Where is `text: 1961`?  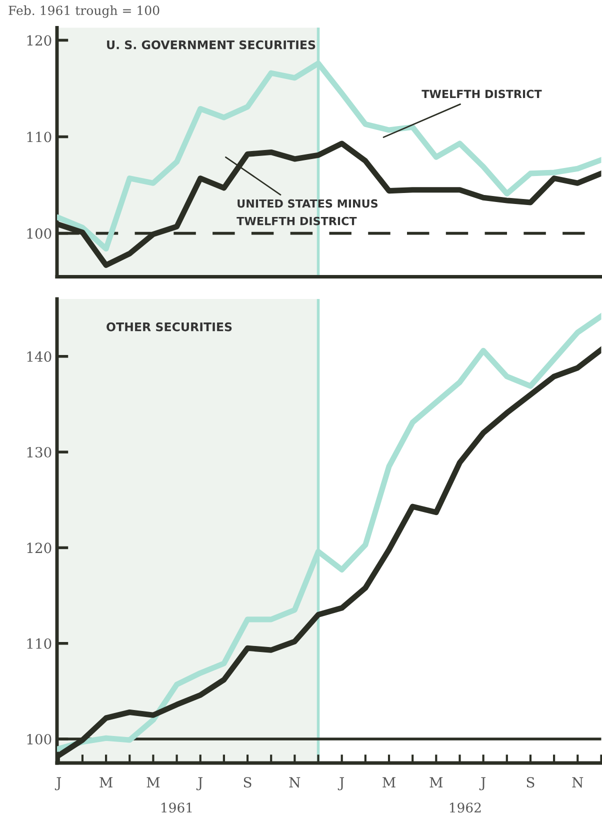 text: 1961 is located at coordinates (177, 807).